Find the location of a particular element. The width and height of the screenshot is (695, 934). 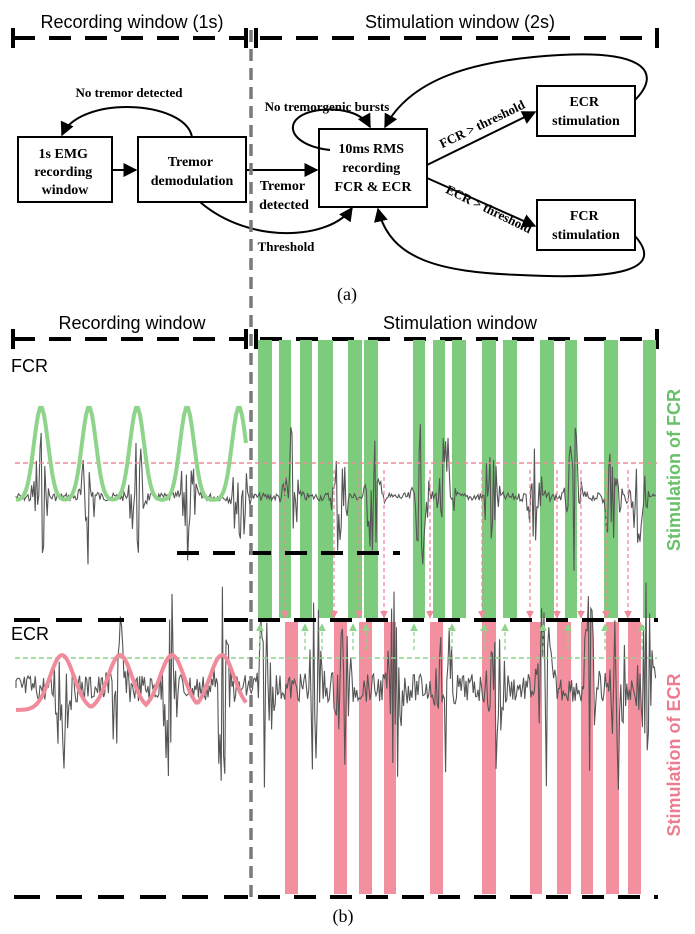

svg-text: Tremor demodulation is located at coordinates (192, 172).